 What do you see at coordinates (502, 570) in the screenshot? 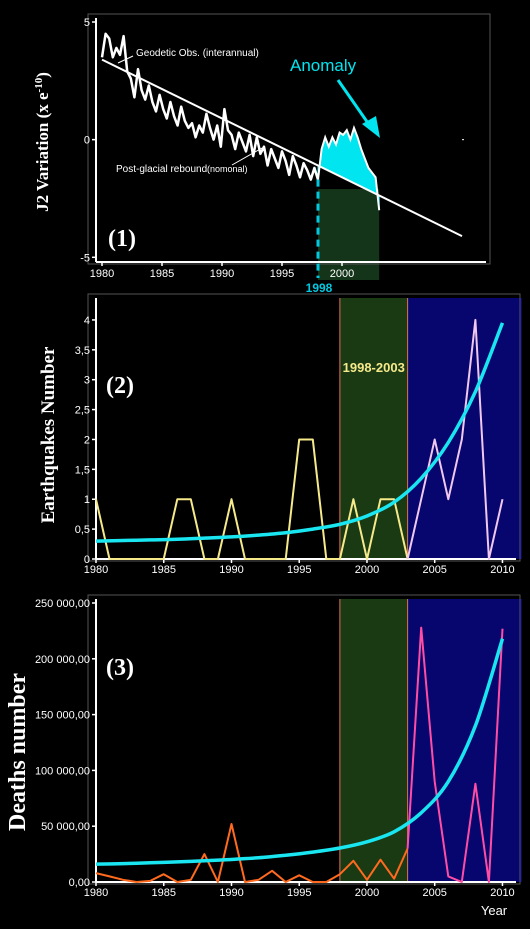
I see `p2-x-tick-label: 2010` at bounding box center [502, 570].